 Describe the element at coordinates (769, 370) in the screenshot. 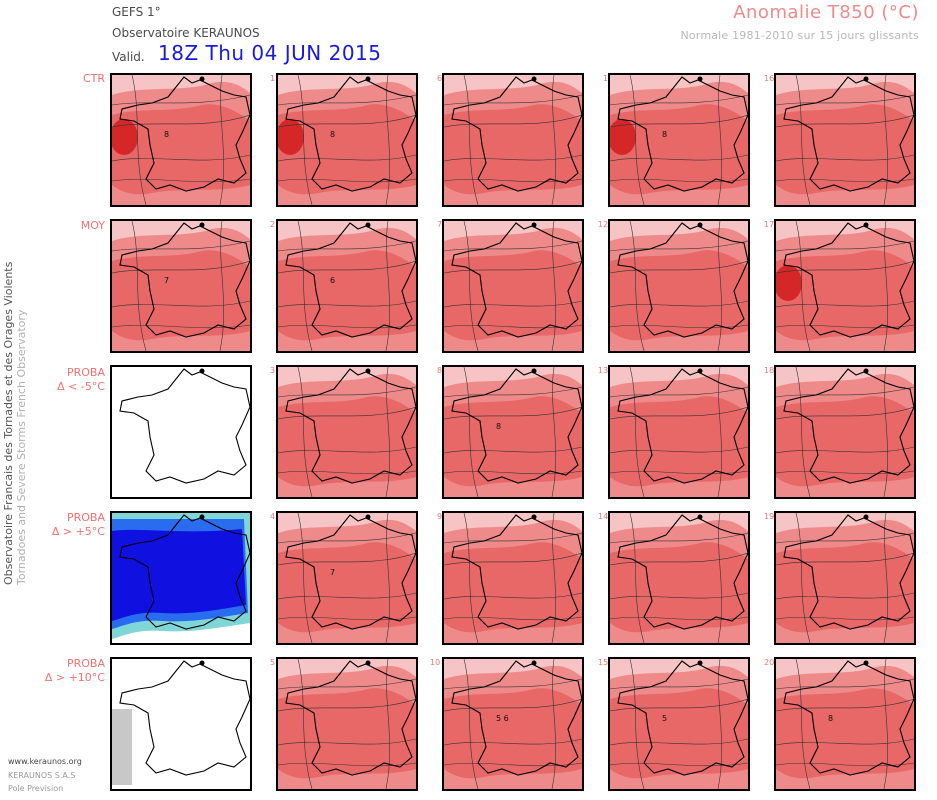

I see `member-number: 18` at that location.